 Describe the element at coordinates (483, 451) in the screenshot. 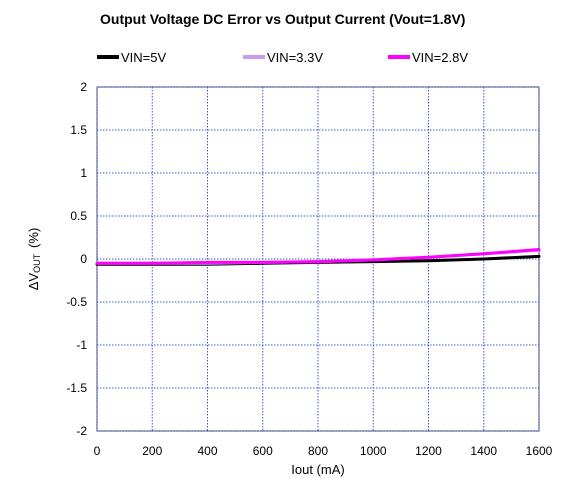

I see `x-tick-label: 1400` at that location.